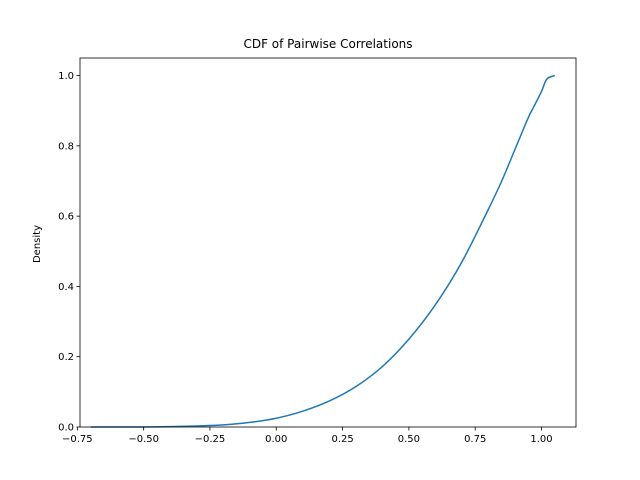 This screenshot has width=640, height=480. Describe the element at coordinates (37, 244) in the screenshot. I see `y-axis-label: Density` at that location.